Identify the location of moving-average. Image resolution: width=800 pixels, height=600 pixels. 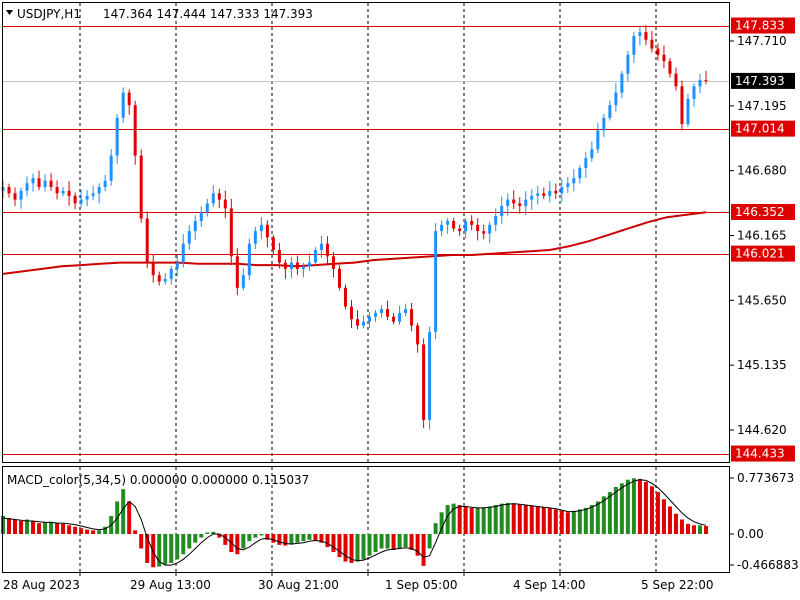
(354, 243).